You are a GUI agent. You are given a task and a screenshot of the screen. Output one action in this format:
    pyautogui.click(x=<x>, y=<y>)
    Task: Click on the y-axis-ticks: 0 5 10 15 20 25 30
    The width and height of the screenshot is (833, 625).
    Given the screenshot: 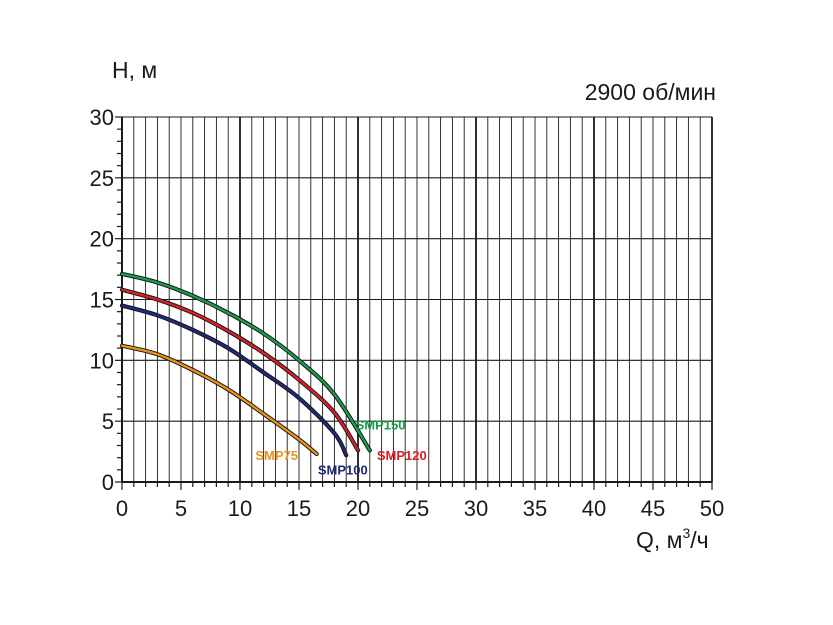 What is the action you would take?
    pyautogui.click(x=106, y=300)
    